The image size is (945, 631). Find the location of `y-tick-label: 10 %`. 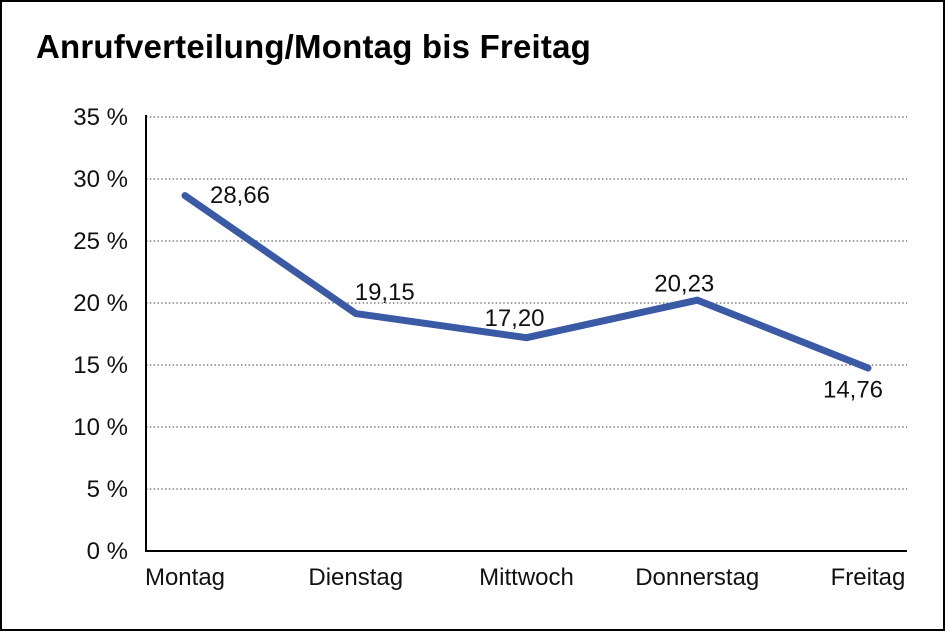

y-tick-label: 10 % is located at coordinates (100, 427).